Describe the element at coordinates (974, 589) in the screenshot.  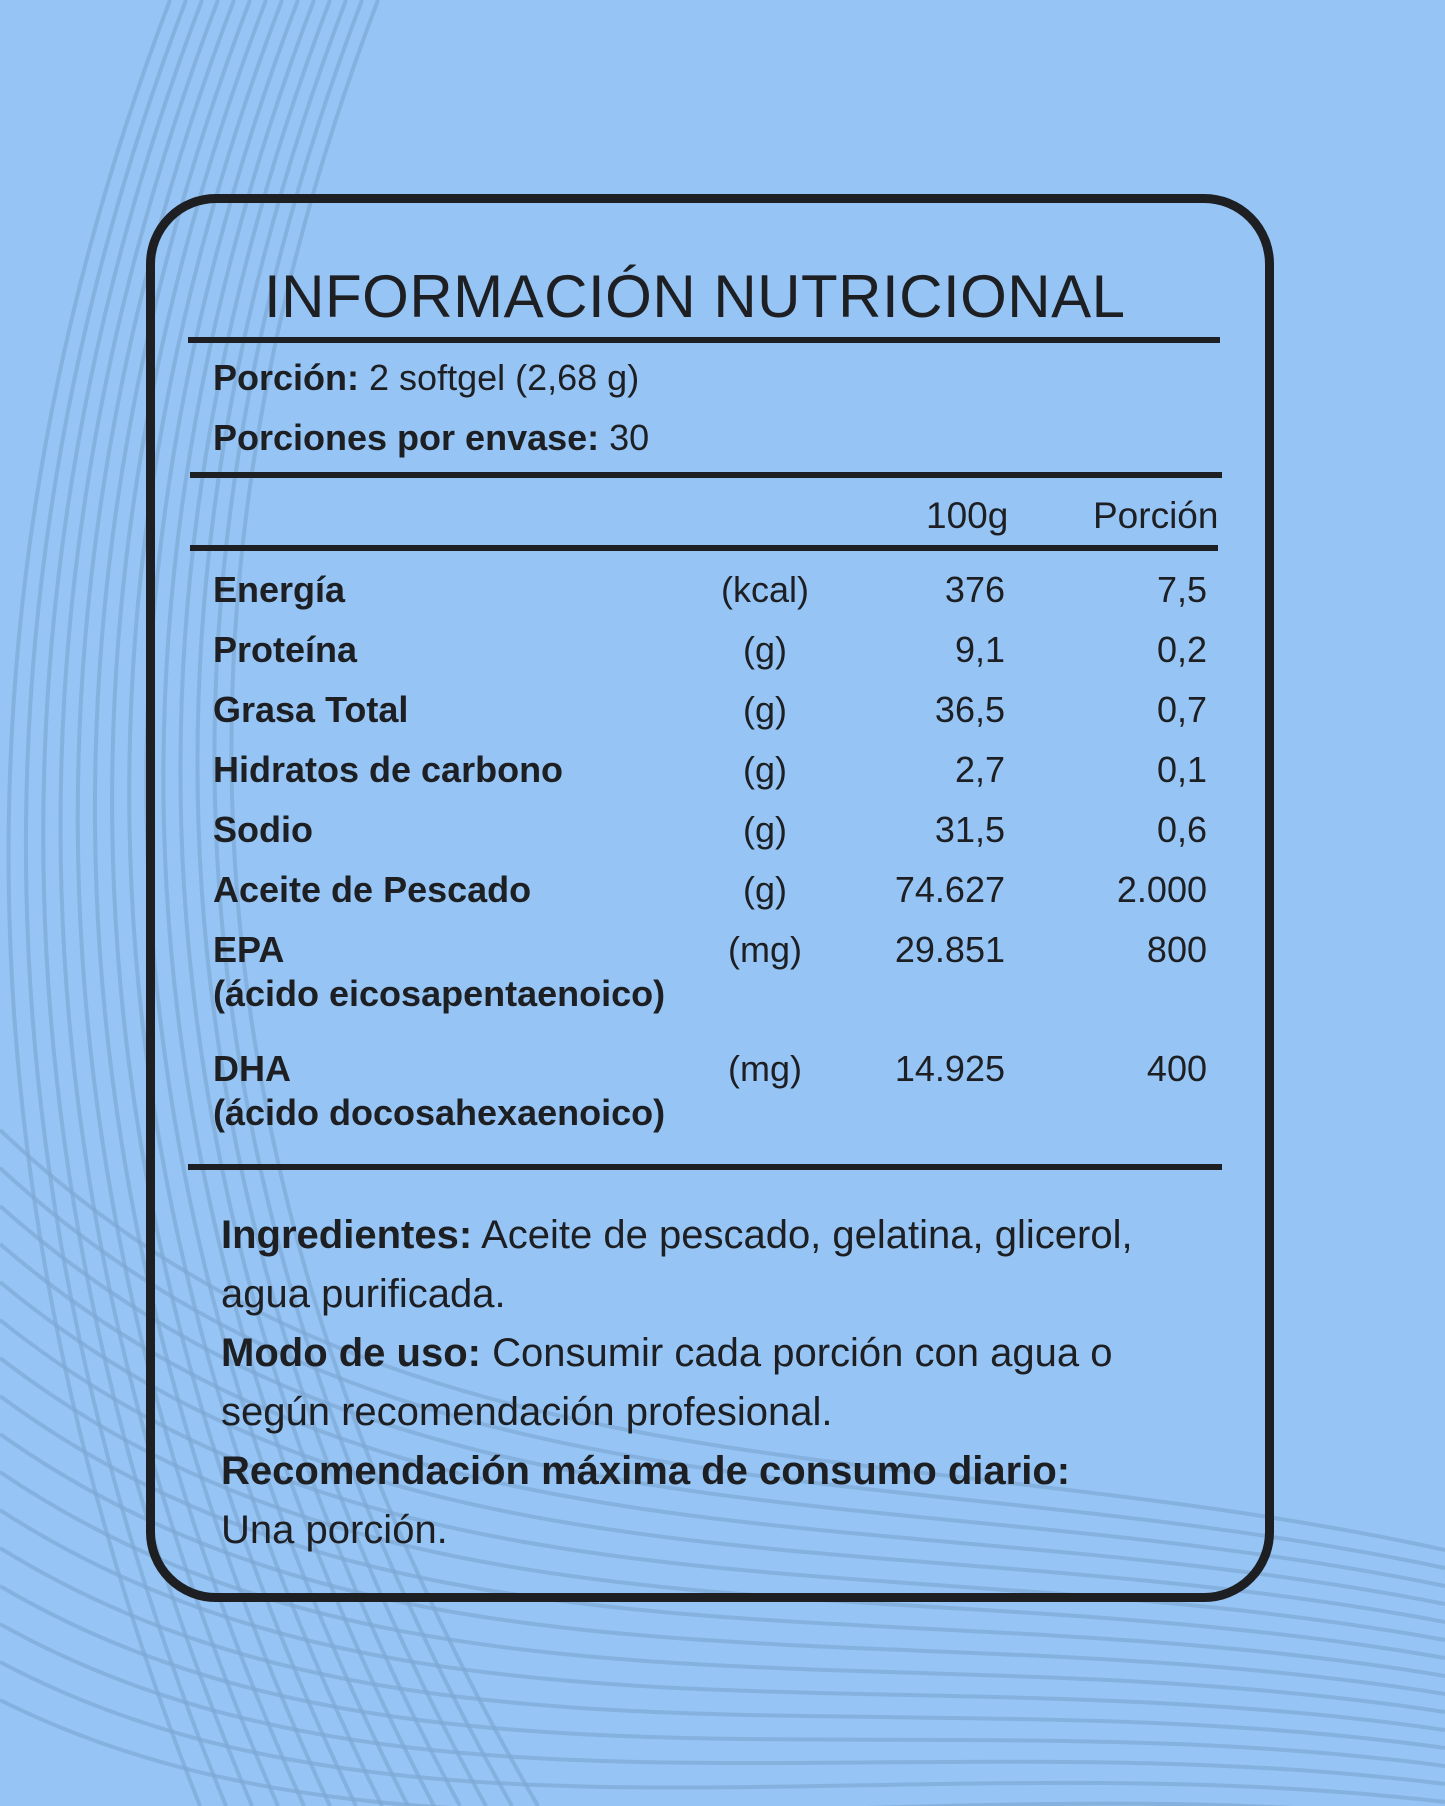
I see `nutrient-value-100g: 376` at that location.